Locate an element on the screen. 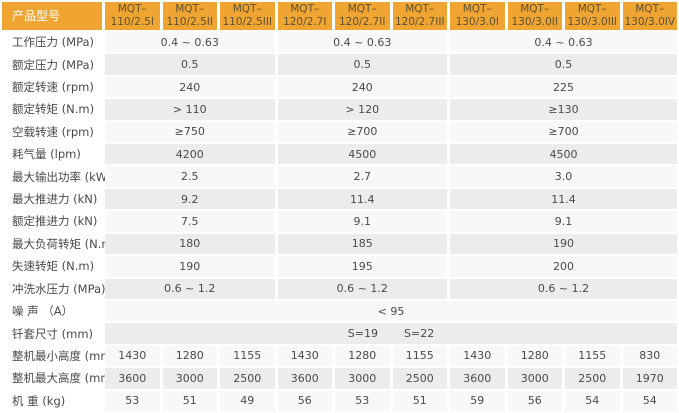  spec-value-cell: 2.5 is located at coordinates (190, 176).